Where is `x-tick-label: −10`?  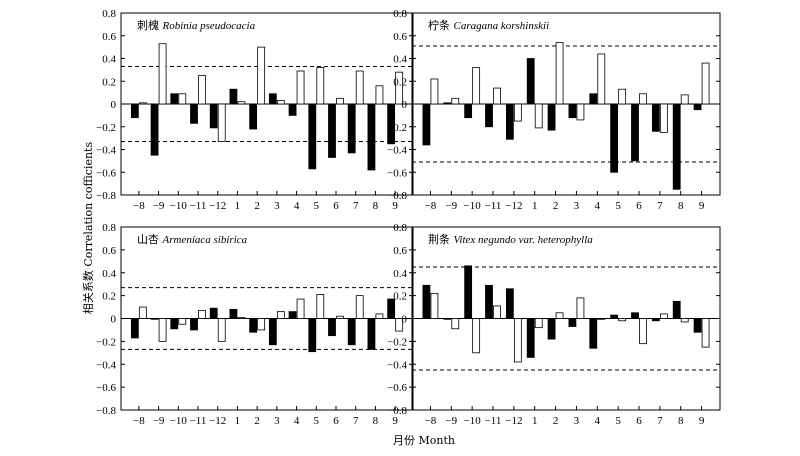 x-tick-label: −10 is located at coordinates (473, 206).